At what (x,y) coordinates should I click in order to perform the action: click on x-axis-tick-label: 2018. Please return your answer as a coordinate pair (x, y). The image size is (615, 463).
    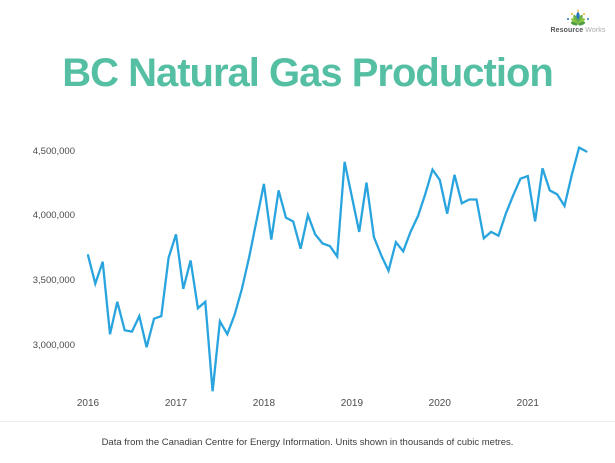
    Looking at the image, I should click on (264, 403).